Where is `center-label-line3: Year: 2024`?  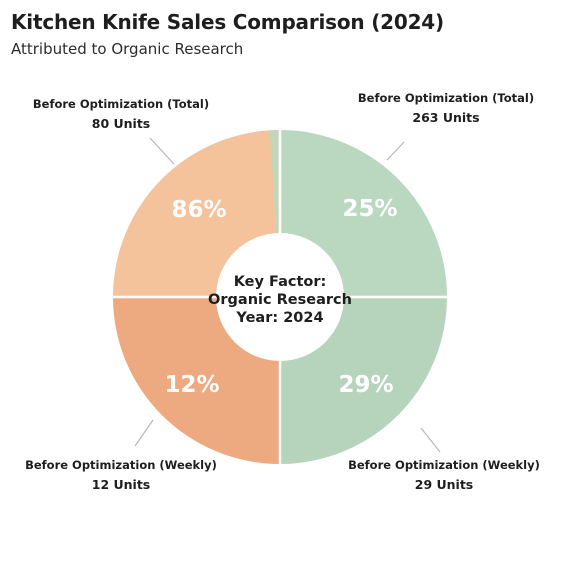 center-label-line3: Year: 2024 is located at coordinates (279, 318).